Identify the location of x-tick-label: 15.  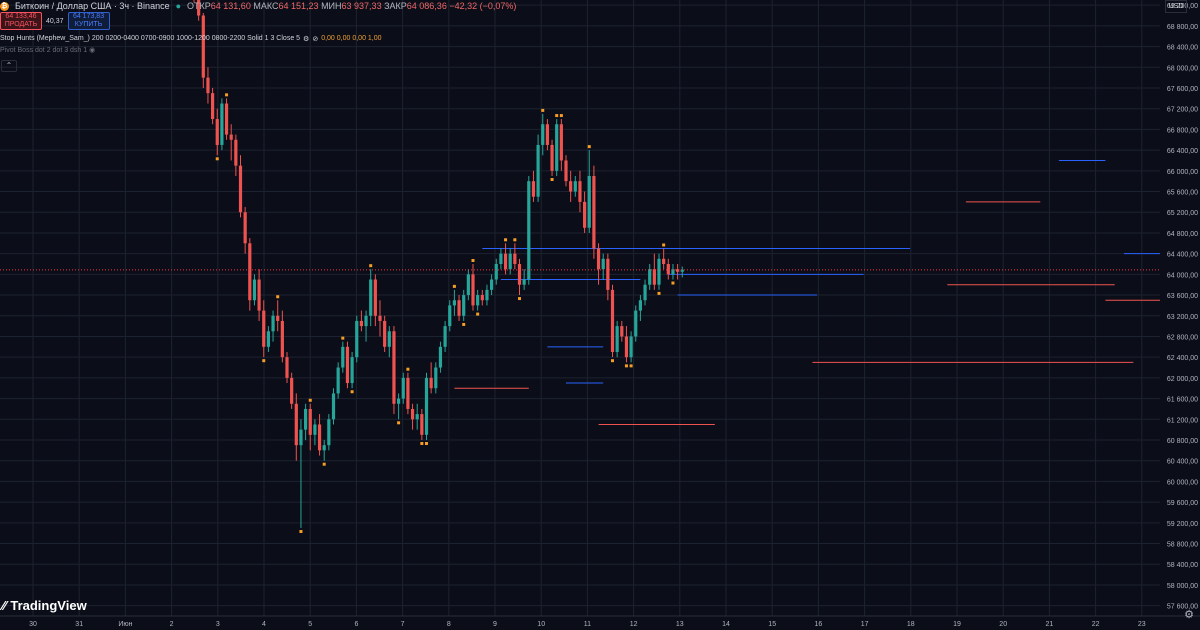
(772, 624).